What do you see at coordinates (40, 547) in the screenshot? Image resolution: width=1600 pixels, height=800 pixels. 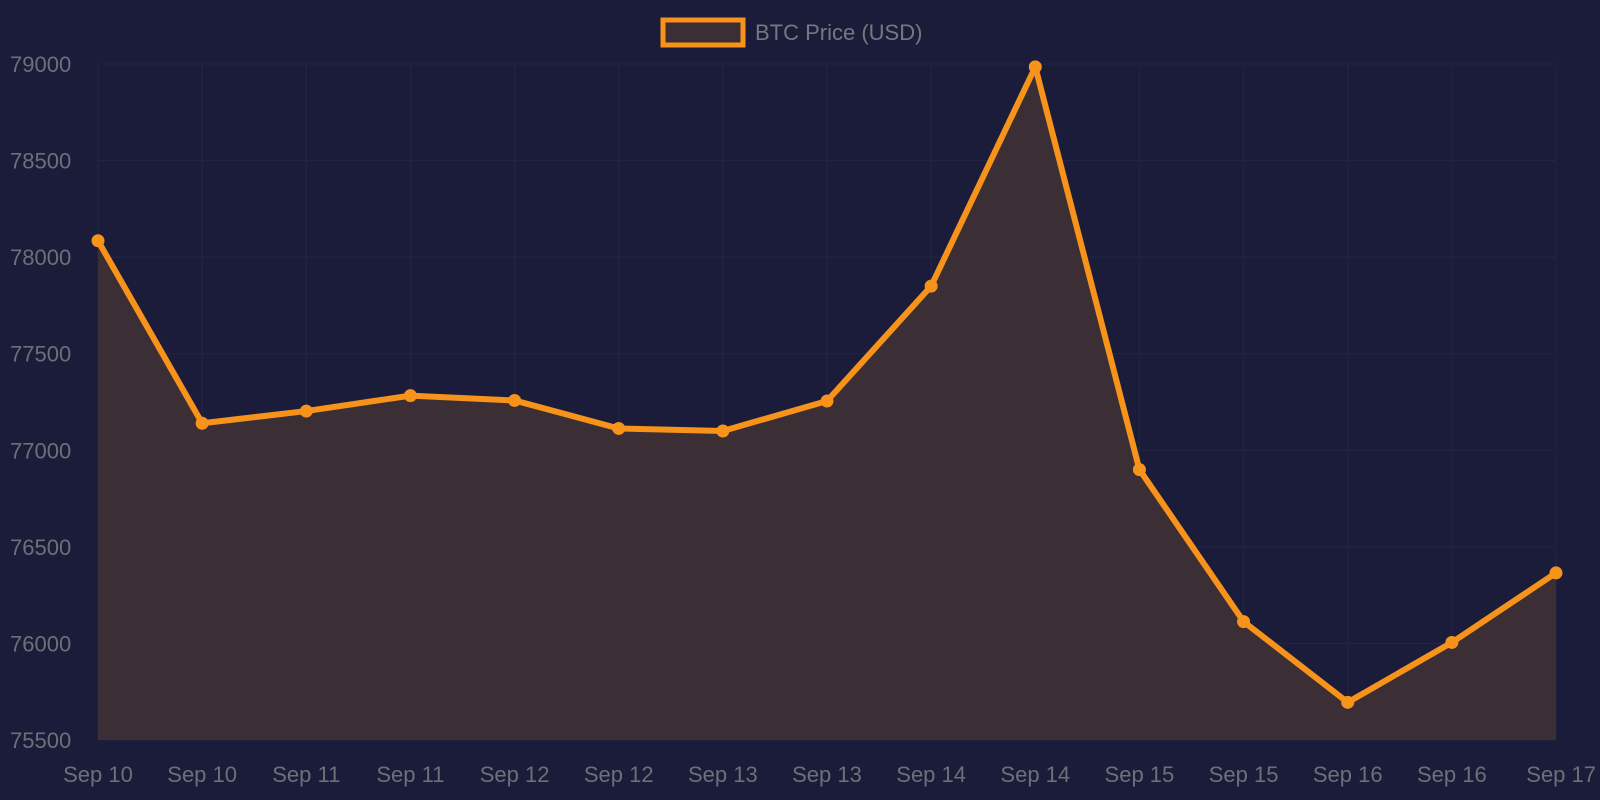 I see `y-tick-label: 76500` at bounding box center [40, 547].